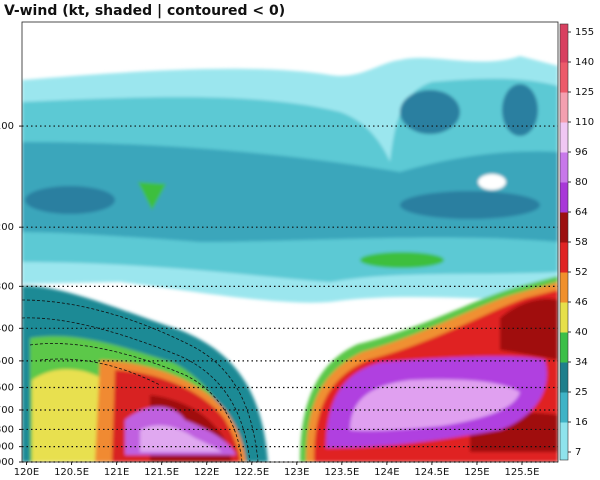 This screenshot has width=600, height=480. What do you see at coordinates (341, 472) in the screenshot?
I see `x-tick-label: 123.5E` at bounding box center [341, 472].